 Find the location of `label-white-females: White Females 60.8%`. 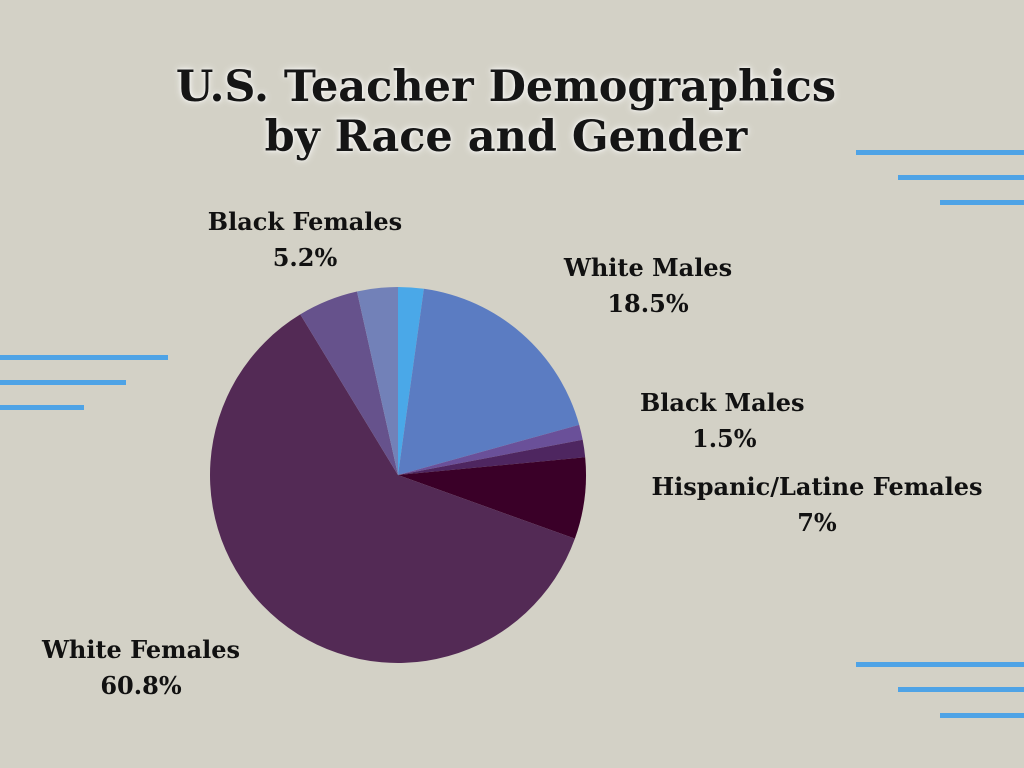

label-white-females: White Females 60.8% is located at coordinates (141, 668).